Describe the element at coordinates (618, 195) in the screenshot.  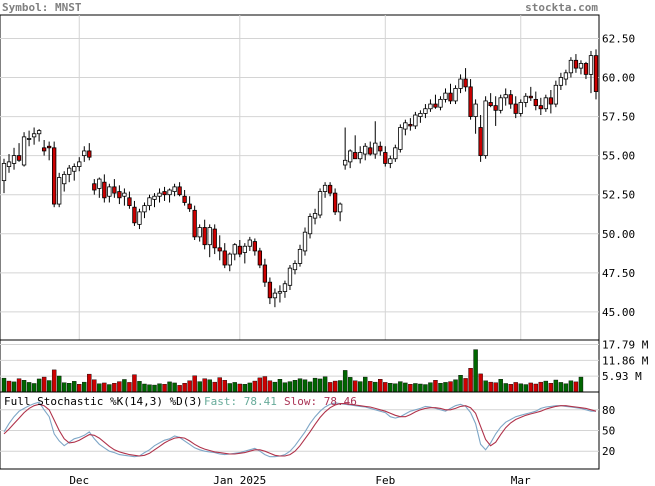
I see `price-tick-label: 52.50` at that location.